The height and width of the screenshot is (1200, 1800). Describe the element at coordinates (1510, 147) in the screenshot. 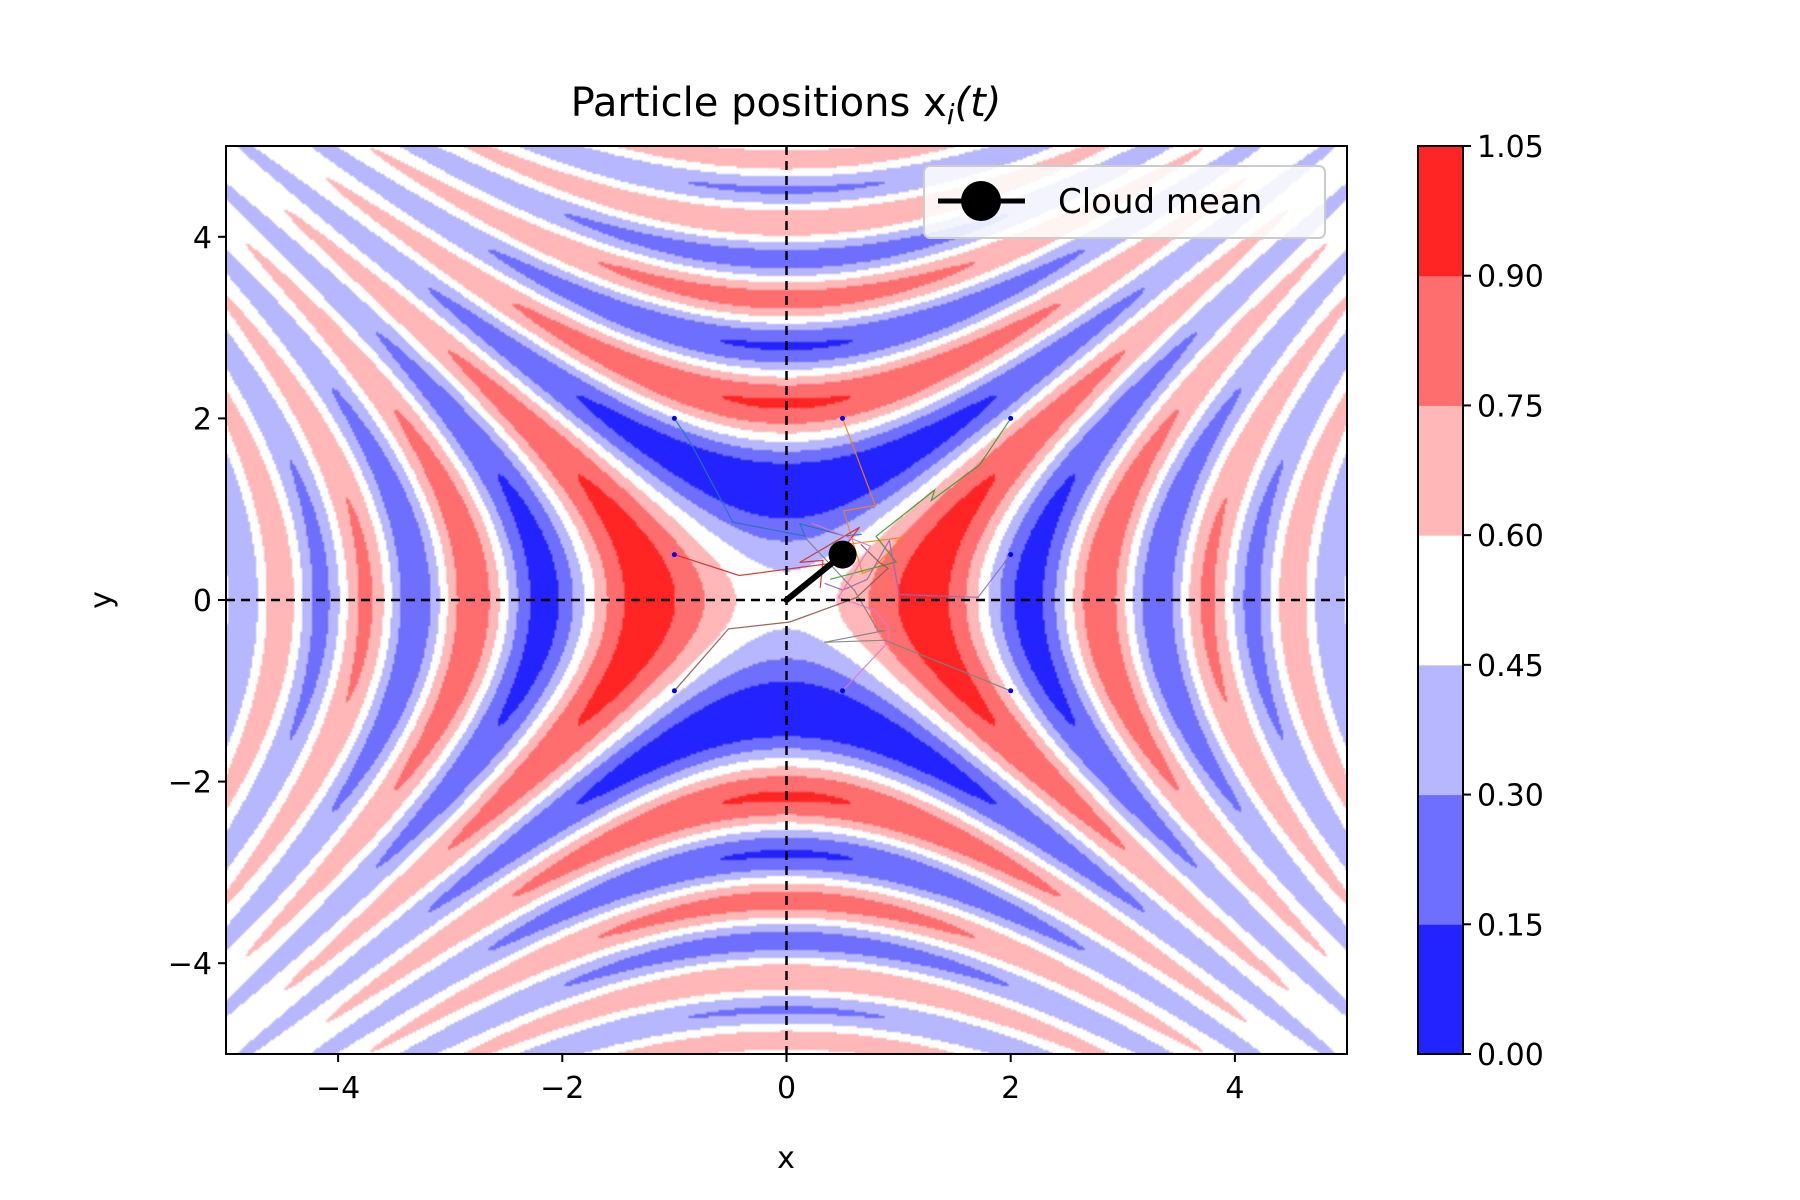

I see `colorbar-tick-label: 1.05` at that location.